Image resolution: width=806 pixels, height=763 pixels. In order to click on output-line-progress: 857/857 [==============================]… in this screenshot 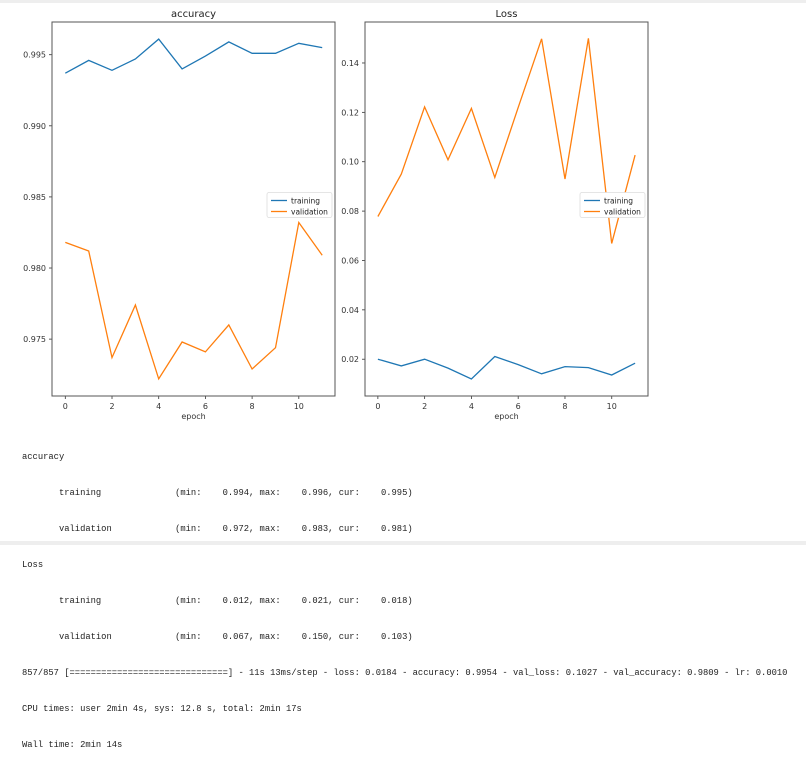, I will do `click(412, 673)`.